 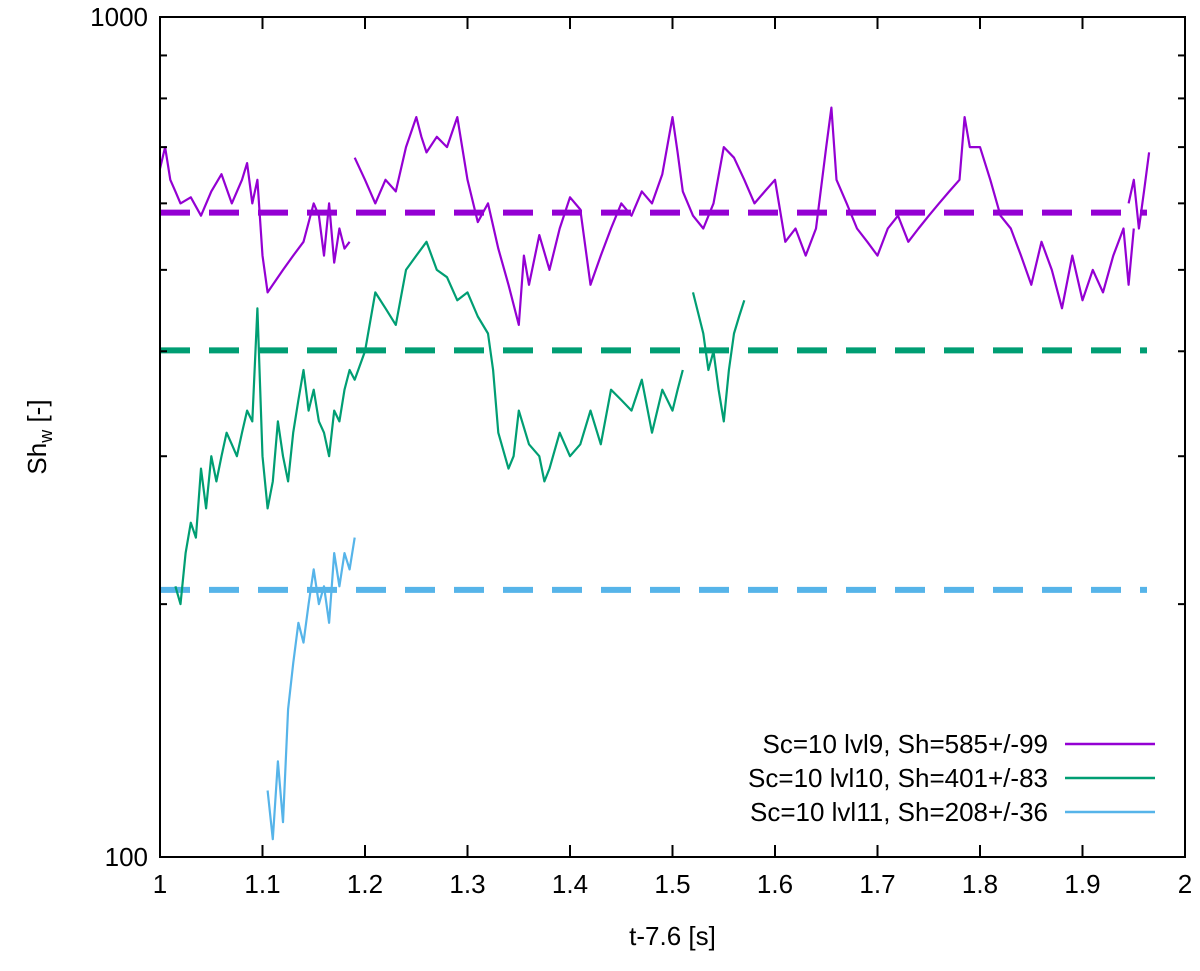 I want to click on x-tick-label: 1.4, so click(x=570, y=884).